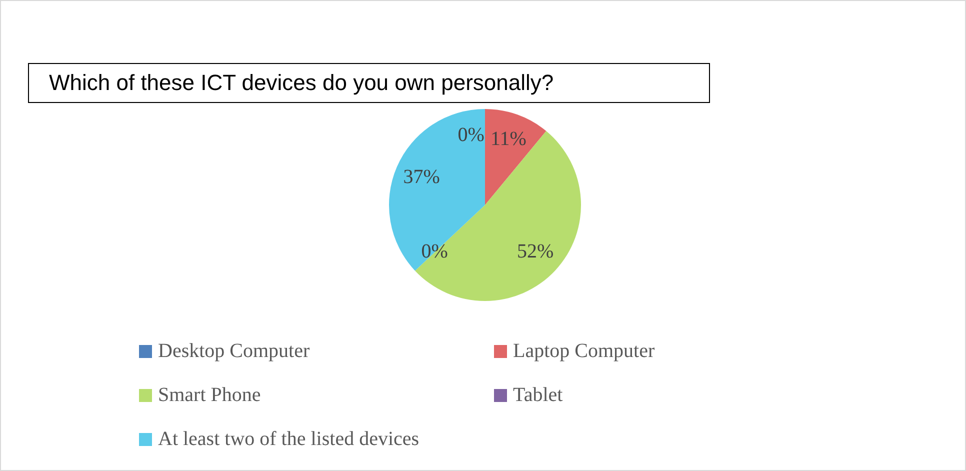 This screenshot has height=471, width=966. Describe the element at coordinates (209, 395) in the screenshot. I see `legend-label: Smart Phone` at that location.